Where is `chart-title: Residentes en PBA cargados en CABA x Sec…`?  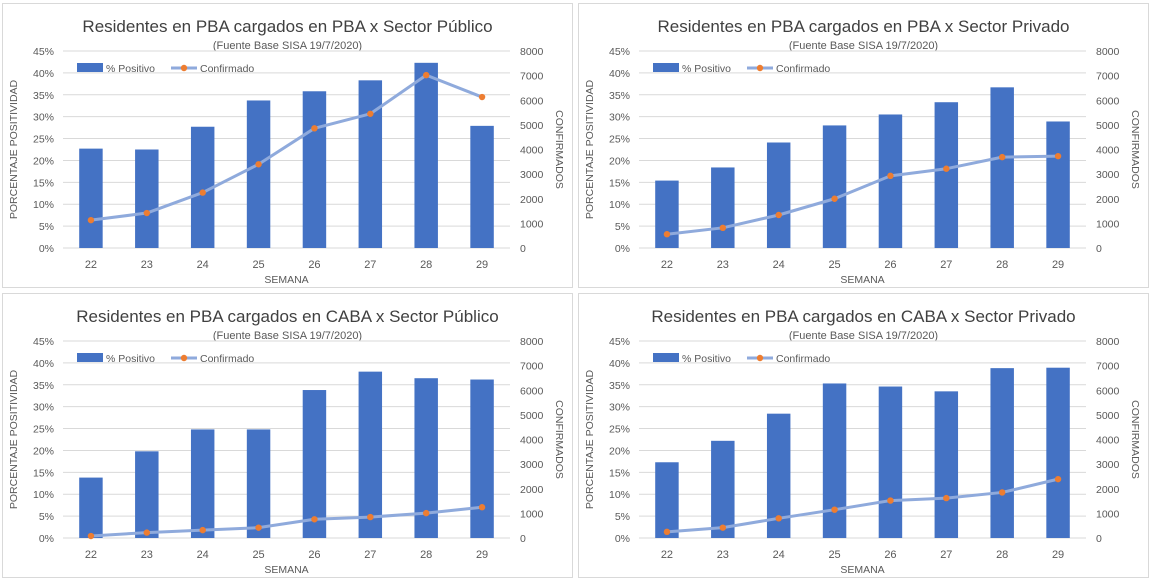 chart-title: Residentes en PBA cargados en CABA x Sec… is located at coordinates (863, 316).